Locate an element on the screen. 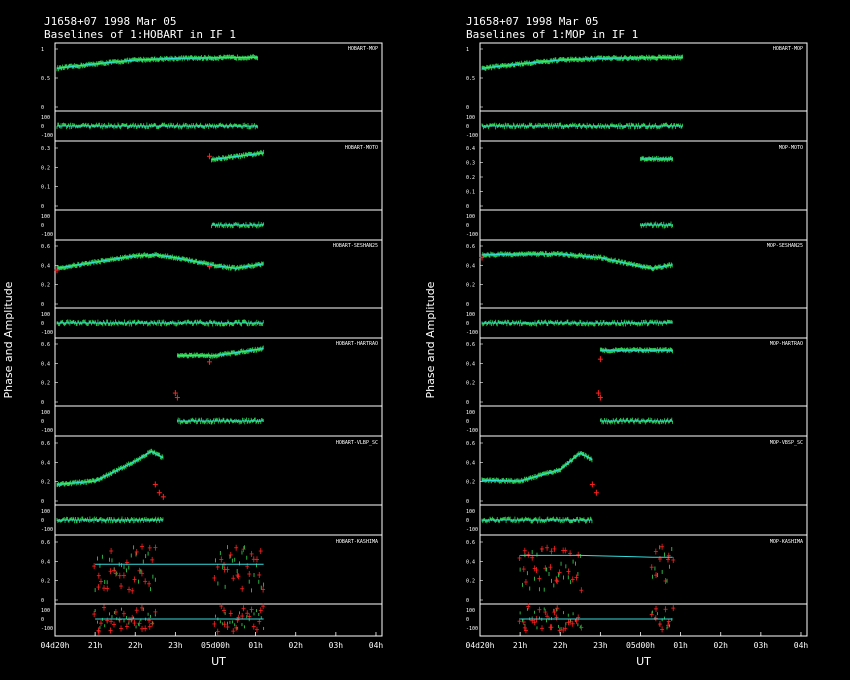 This screenshot has height=680, width=850. x-axis-label: UT is located at coordinates (218, 661).